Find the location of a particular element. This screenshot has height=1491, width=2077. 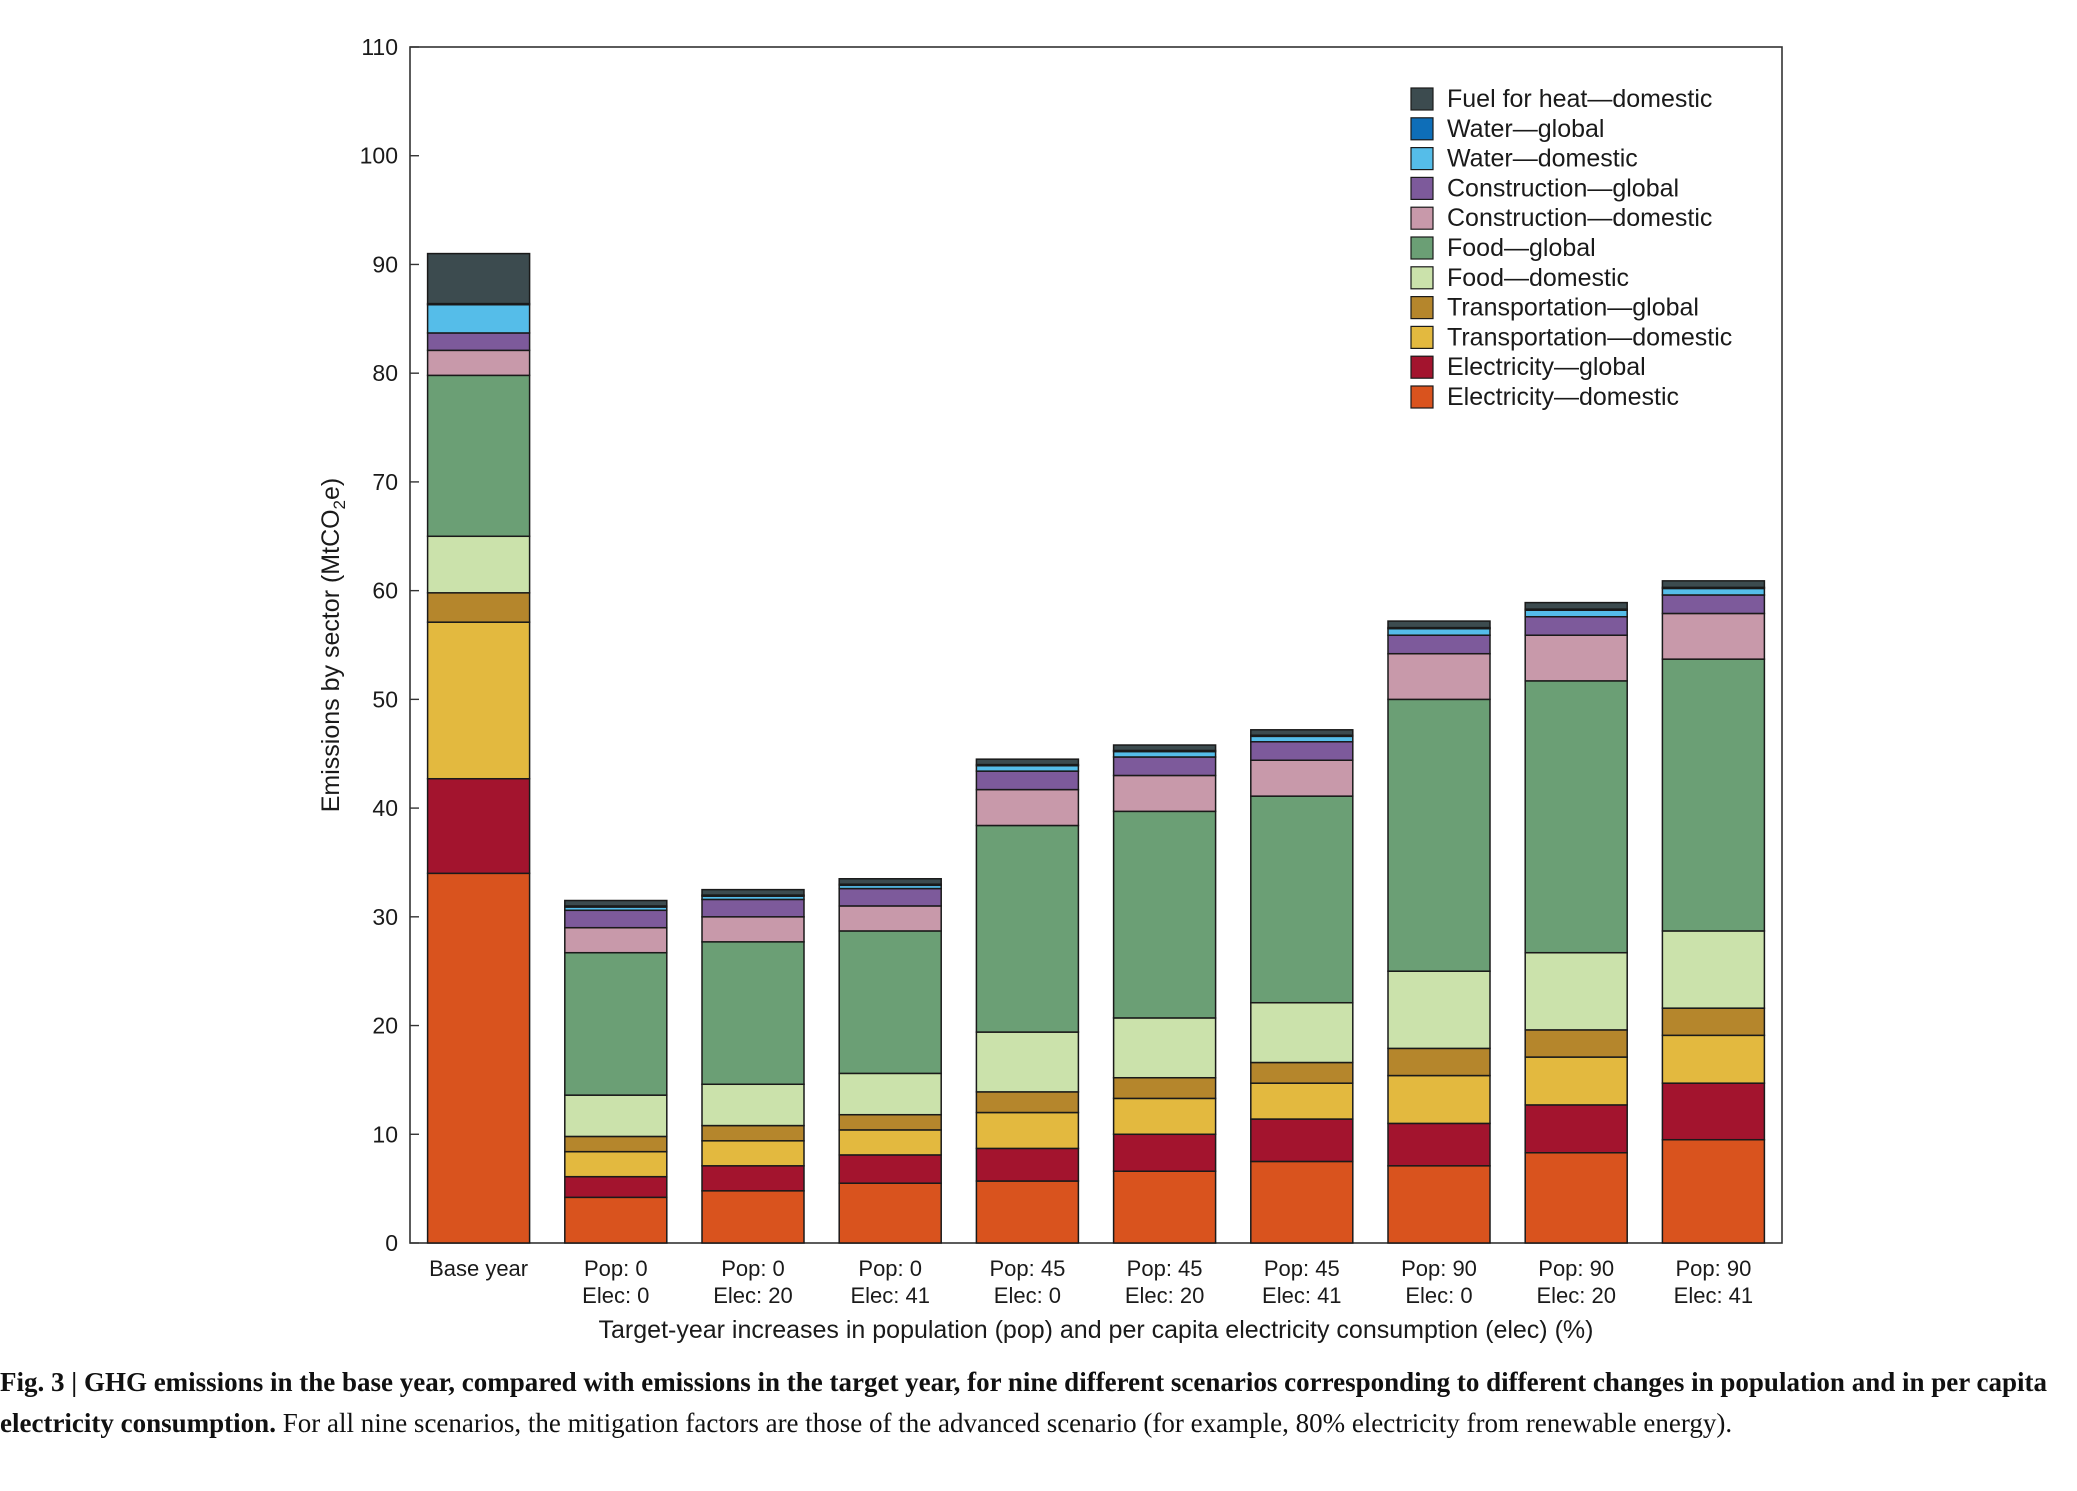

legend-label: Fuel for heat—domestic is located at coordinates (1579, 99).